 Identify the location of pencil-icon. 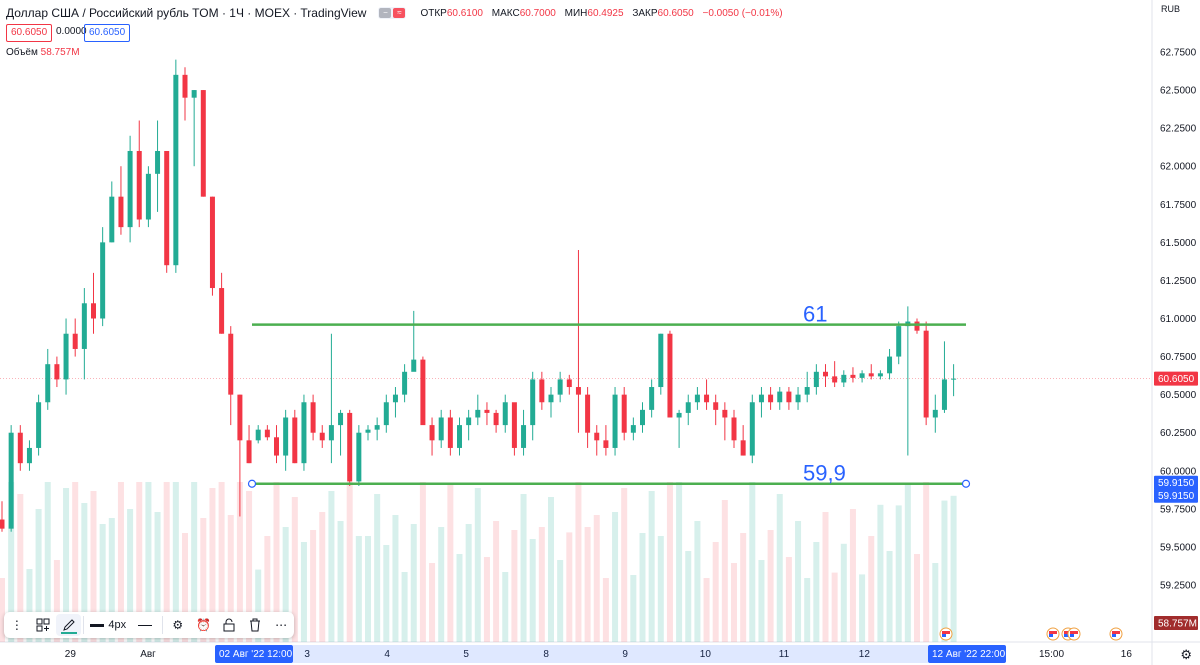
(68, 625).